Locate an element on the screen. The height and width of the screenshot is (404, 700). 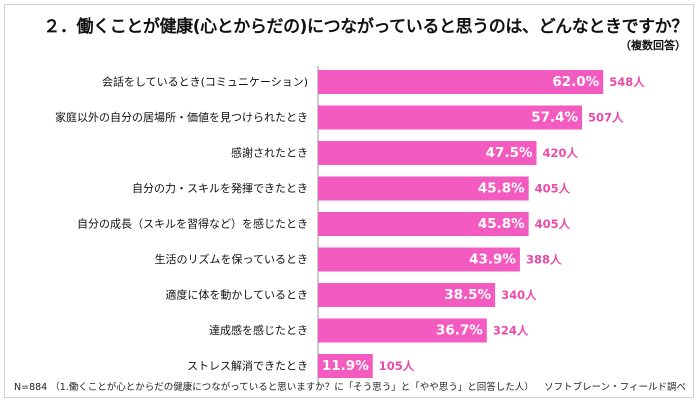
bar-value-label: 47.5% is located at coordinates (509, 153).